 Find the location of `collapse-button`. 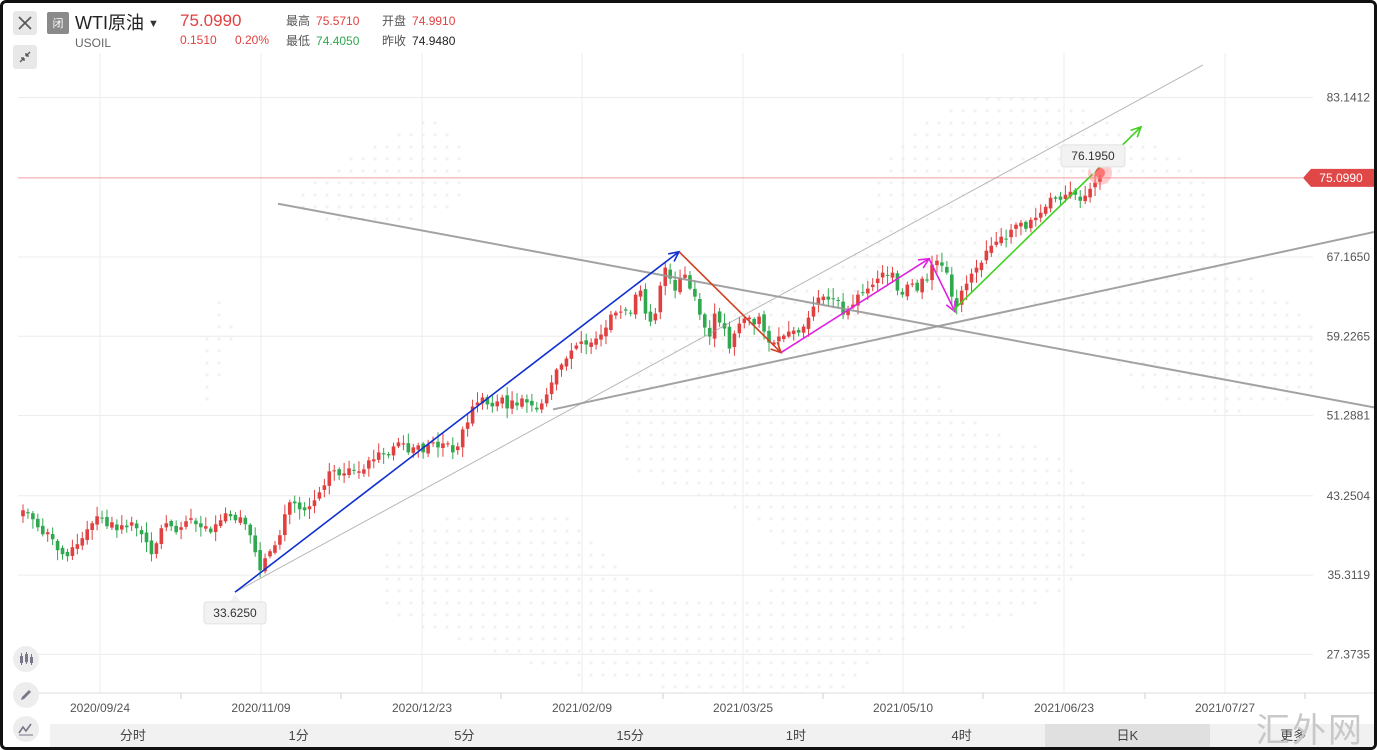

collapse-button is located at coordinates (25, 57).